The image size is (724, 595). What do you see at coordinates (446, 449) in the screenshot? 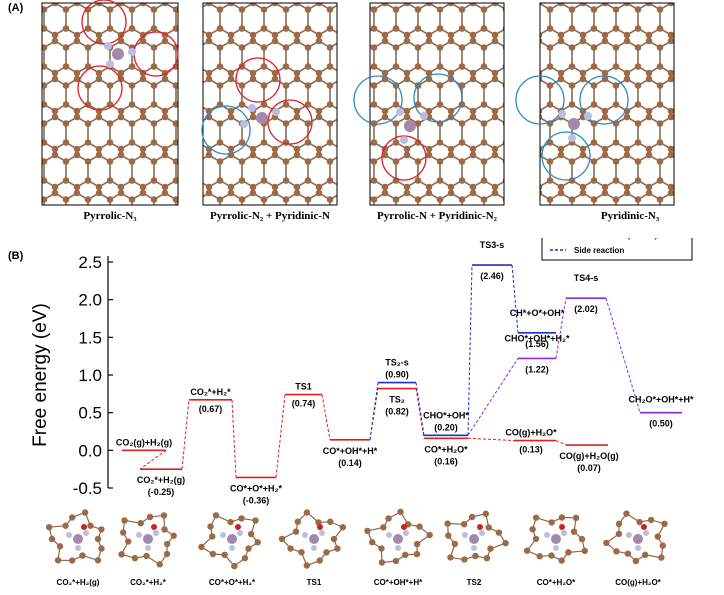
I see `rwgs-state-label: CO*+H₂O*` at bounding box center [446, 449].